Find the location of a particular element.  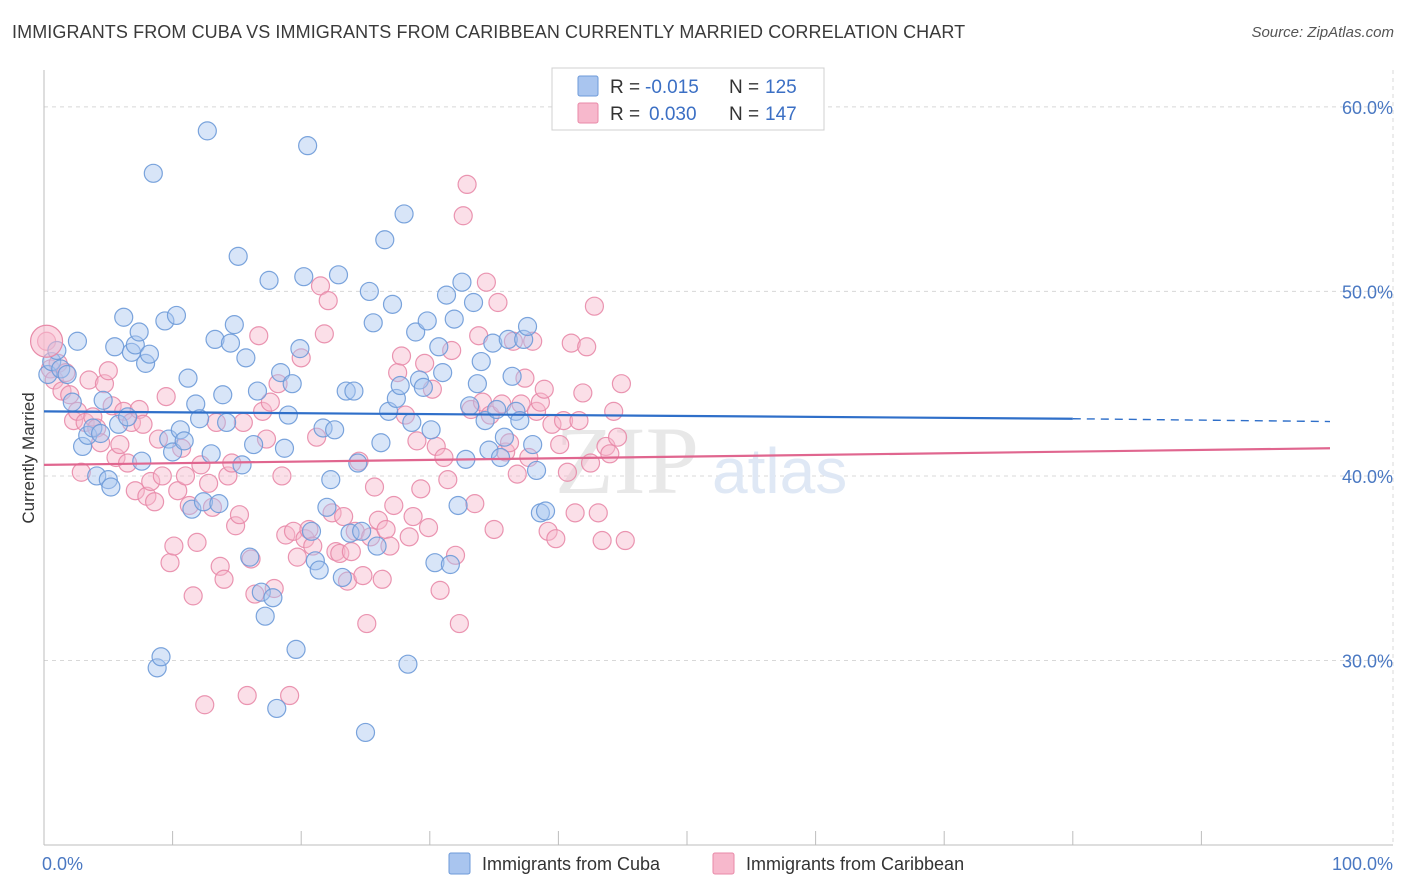

source-label: Source: ZipAtlas.com is located at coordinates (1322, 32).